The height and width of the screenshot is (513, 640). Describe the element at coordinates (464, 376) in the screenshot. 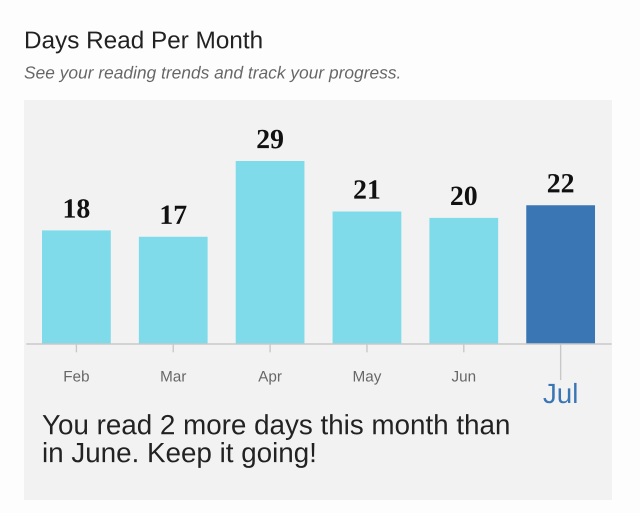

I see `x-tick-label: Jun` at that location.